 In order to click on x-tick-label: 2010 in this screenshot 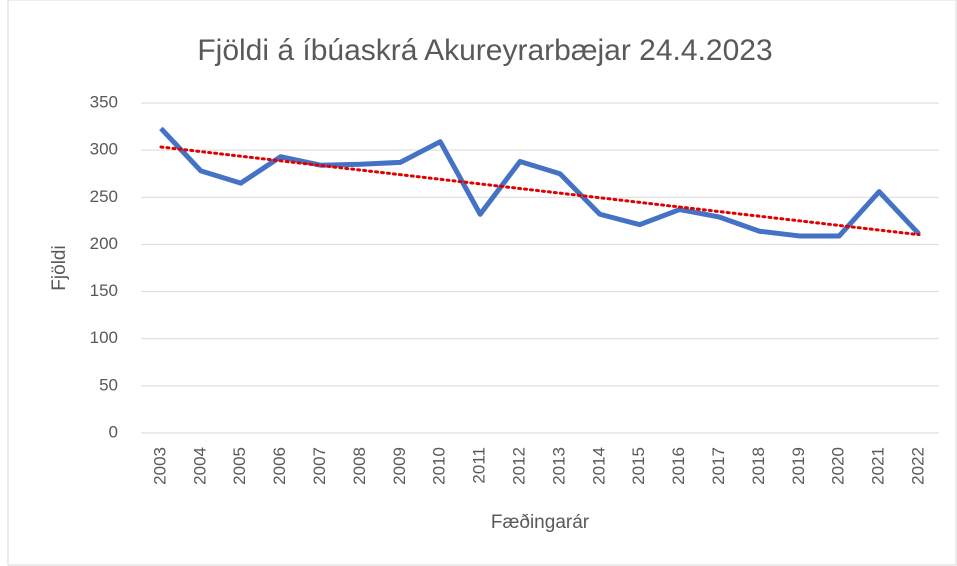, I will do `click(439, 466)`.